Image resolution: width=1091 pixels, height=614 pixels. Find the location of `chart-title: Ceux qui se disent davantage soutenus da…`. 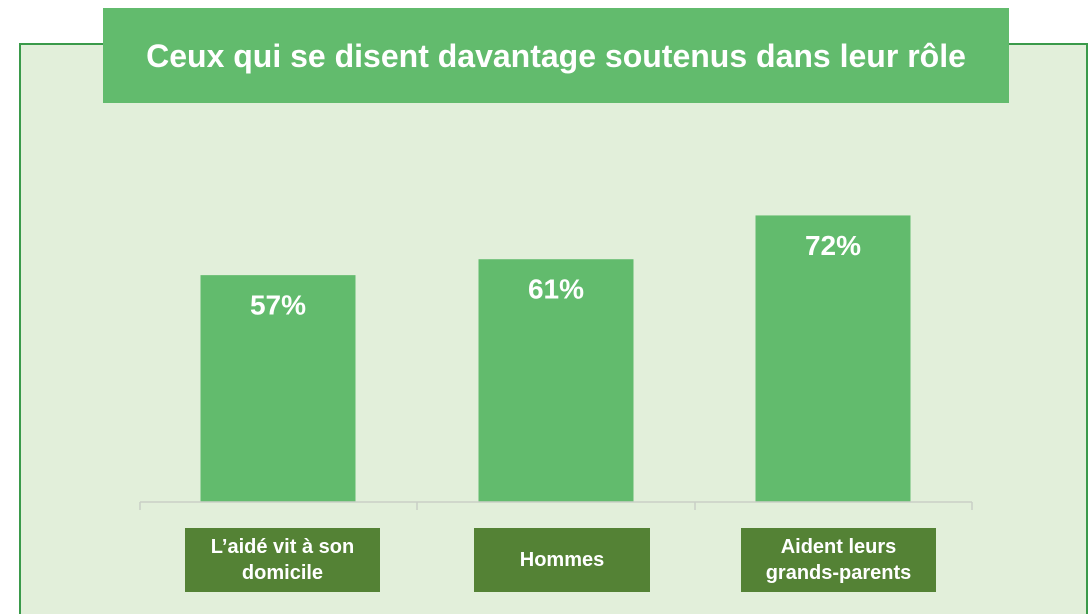

chart-title: Ceux qui se disent davantage soutenus da… is located at coordinates (556, 55).